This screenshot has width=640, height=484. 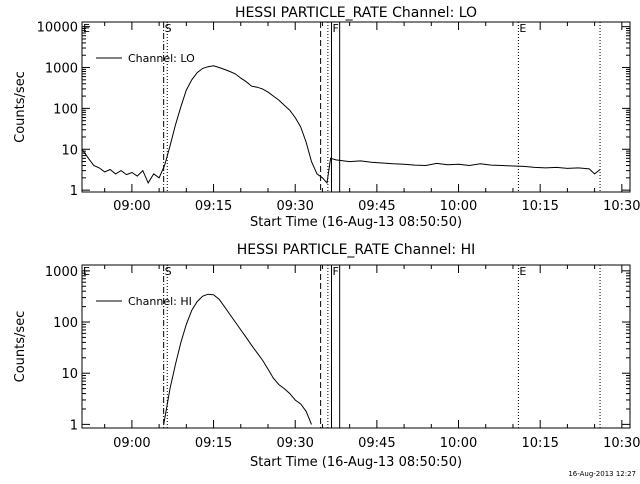 What do you see at coordinates (356, 13) in the screenshot?
I see `panel-title: HESSI PARTICLE_RATE Channel: LO` at bounding box center [356, 13].